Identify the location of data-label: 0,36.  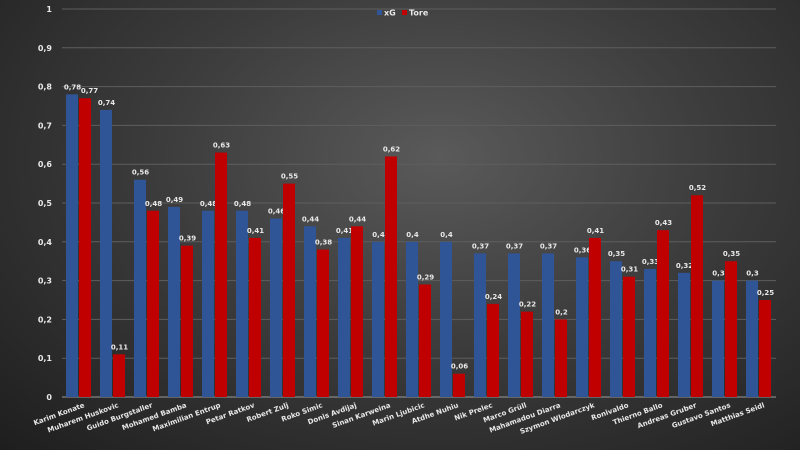
(582, 250).